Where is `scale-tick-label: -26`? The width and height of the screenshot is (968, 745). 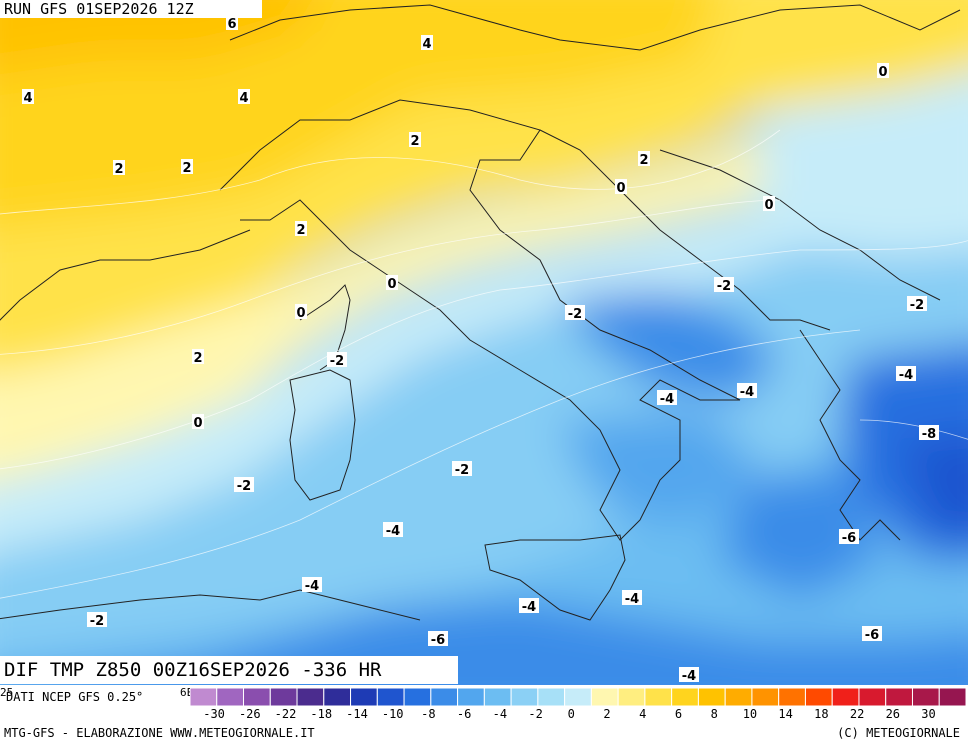
scale-tick-label: -26 is located at coordinates (249, 714).